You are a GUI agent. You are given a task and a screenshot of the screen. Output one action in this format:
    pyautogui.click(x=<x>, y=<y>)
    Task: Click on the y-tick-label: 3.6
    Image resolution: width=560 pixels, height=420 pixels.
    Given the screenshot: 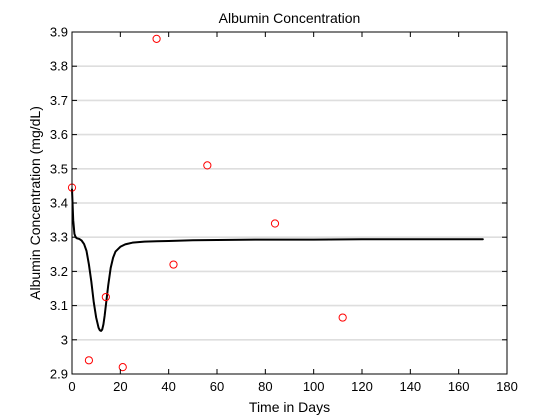 What is the action you would take?
    pyautogui.click(x=59, y=134)
    